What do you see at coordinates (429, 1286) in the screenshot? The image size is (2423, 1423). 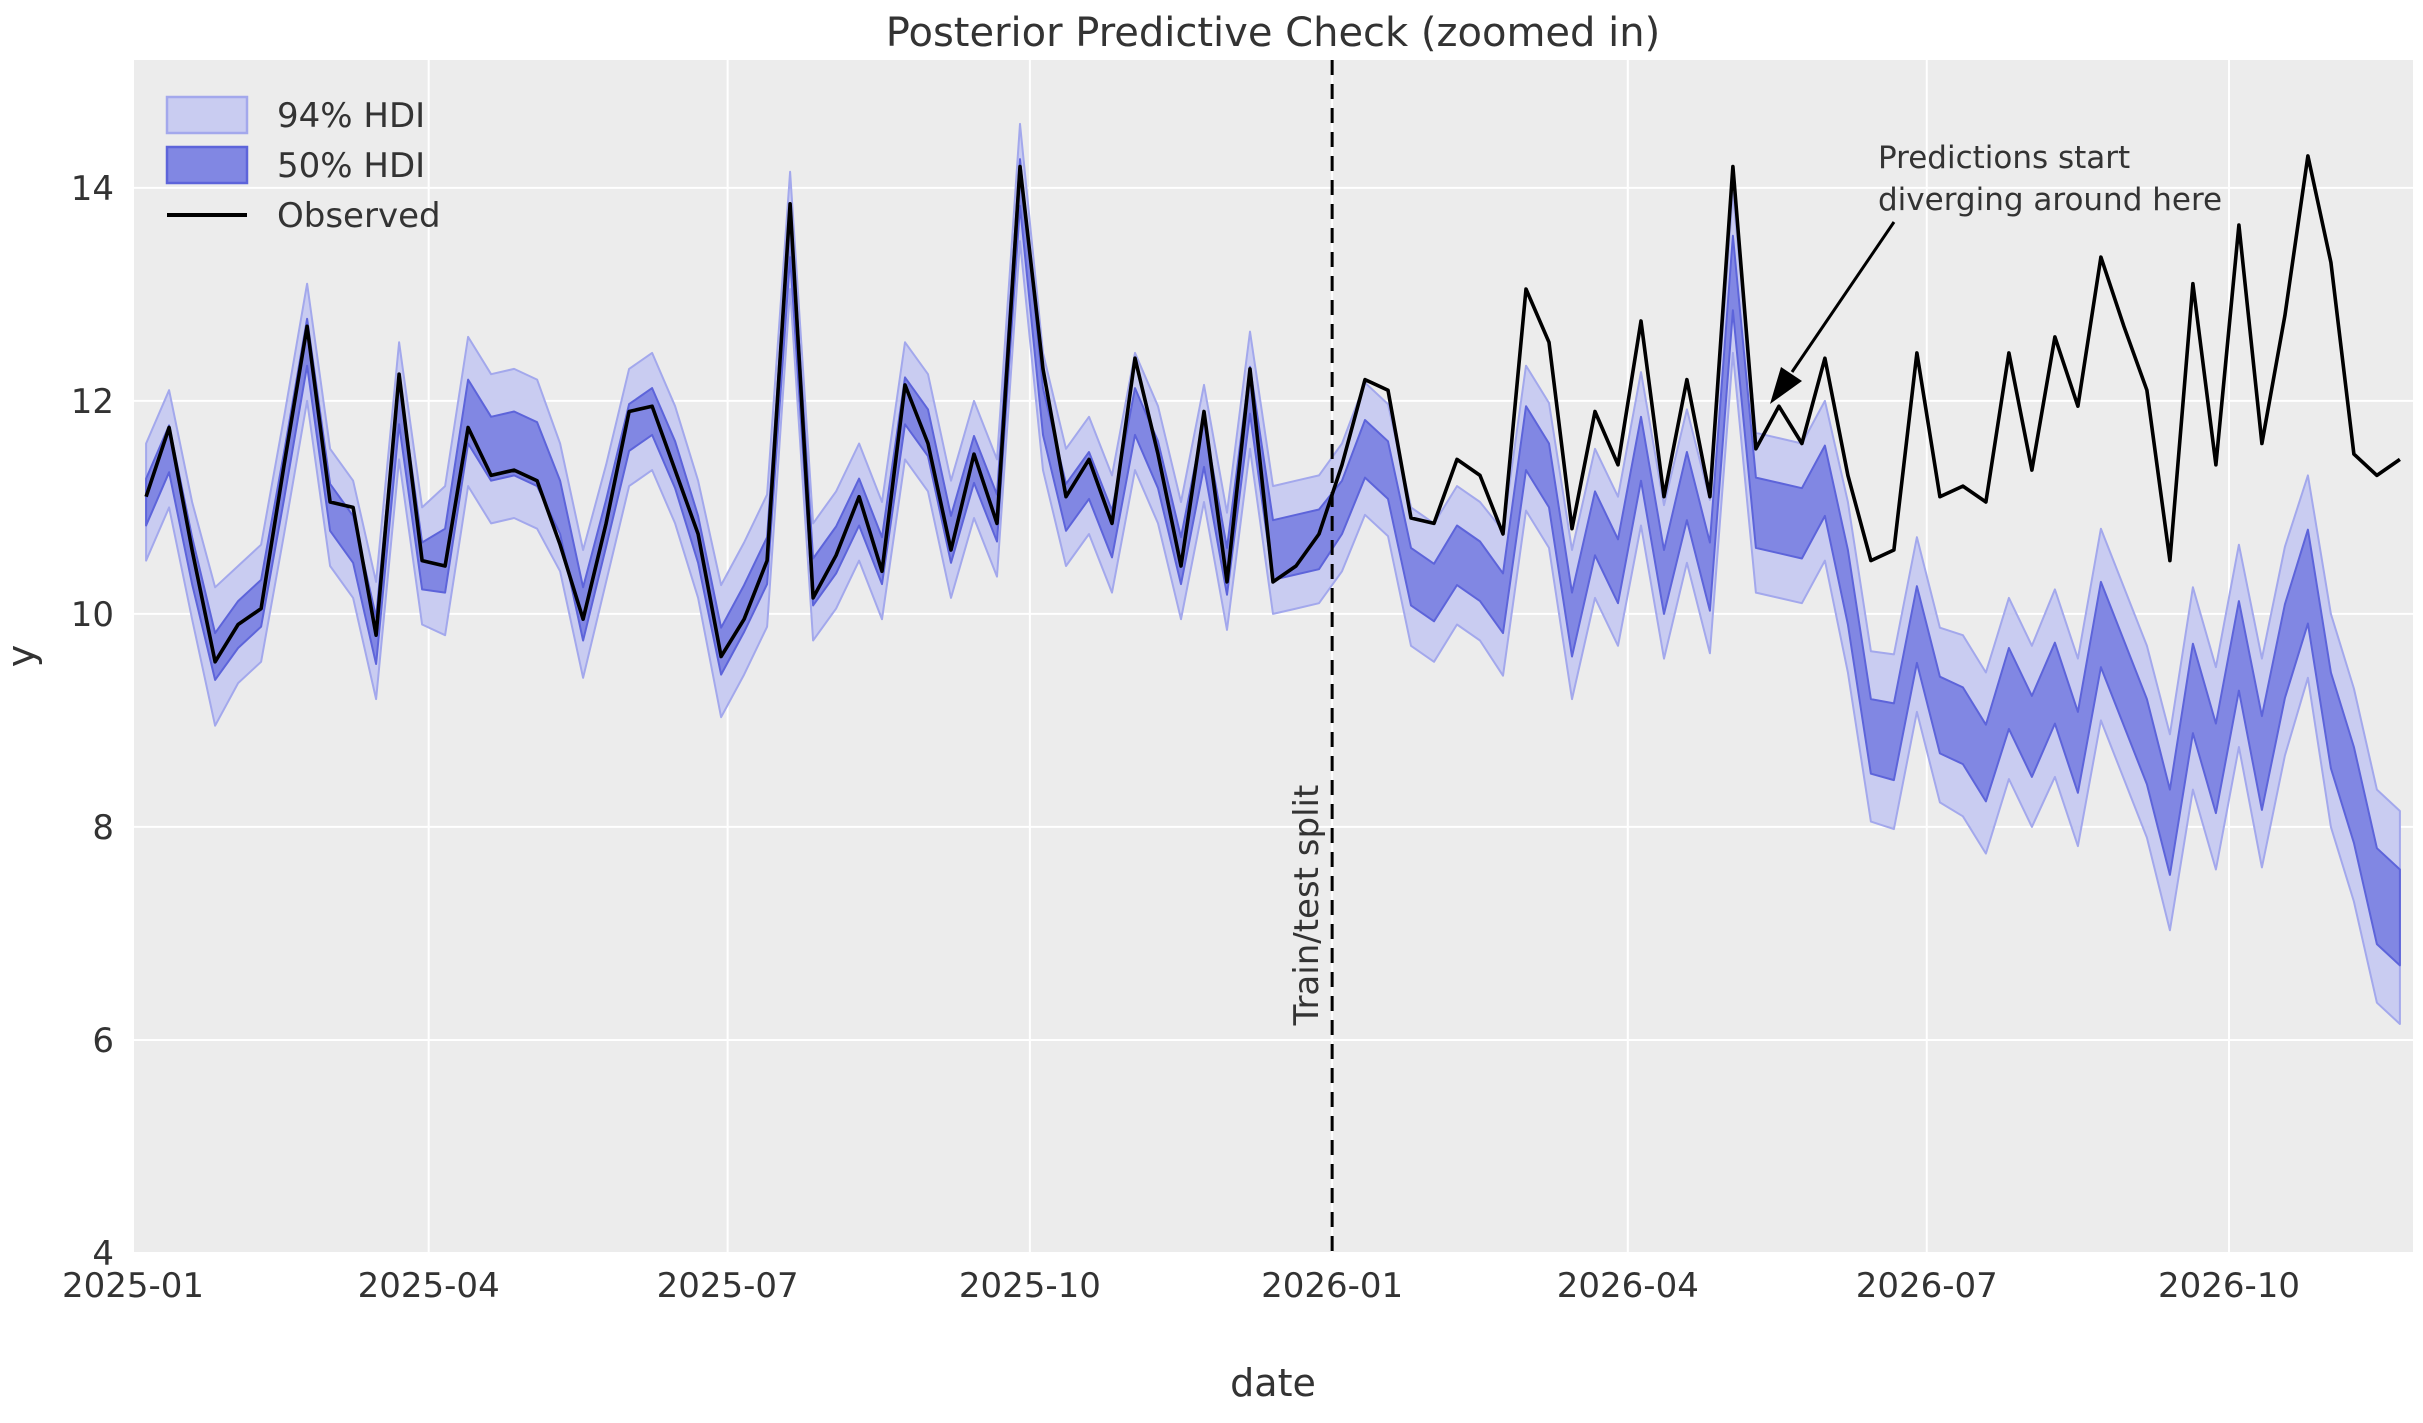 I see `x-tick-label: 2025-04` at bounding box center [429, 1286].